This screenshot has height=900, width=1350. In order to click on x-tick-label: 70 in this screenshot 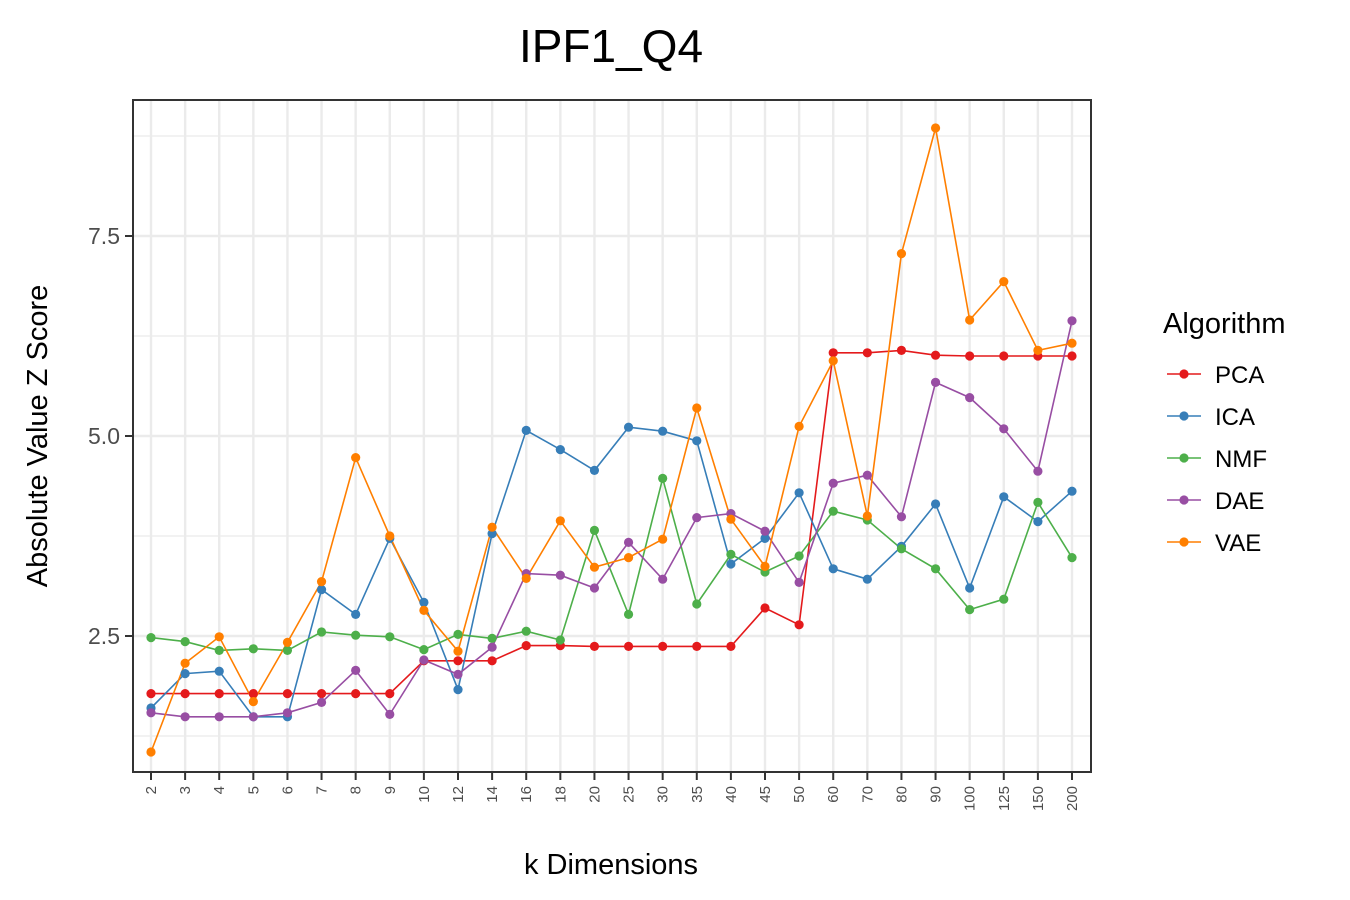, I will do `click(867, 794)`.